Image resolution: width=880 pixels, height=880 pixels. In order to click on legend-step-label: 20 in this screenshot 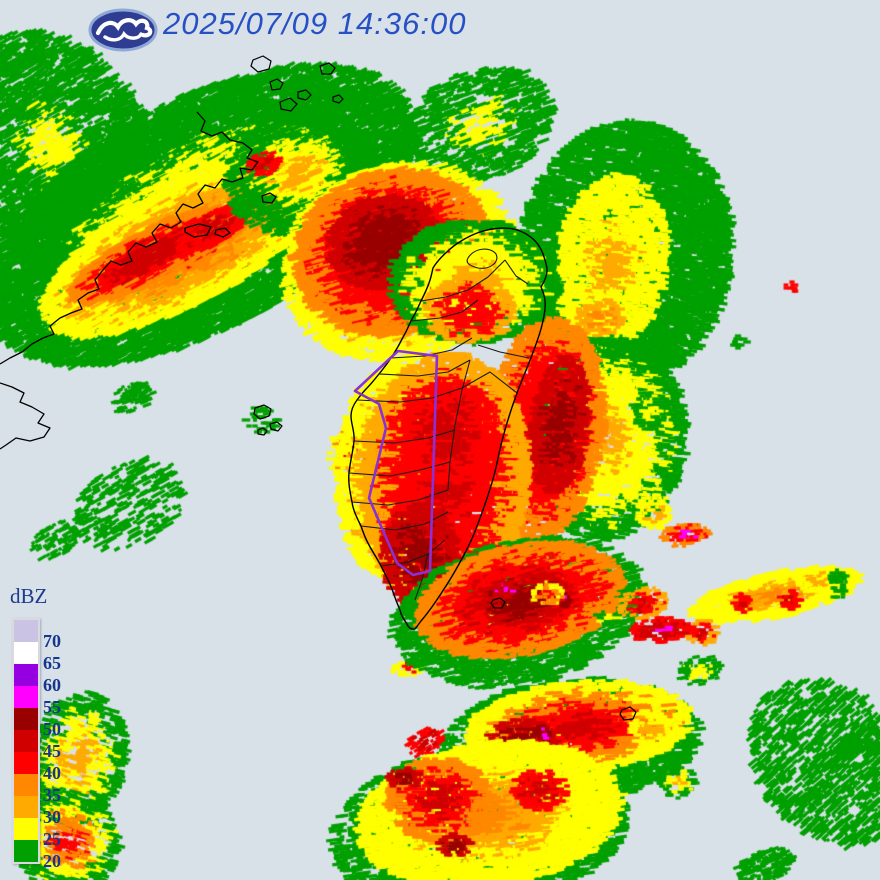, I will do `click(52, 861)`.